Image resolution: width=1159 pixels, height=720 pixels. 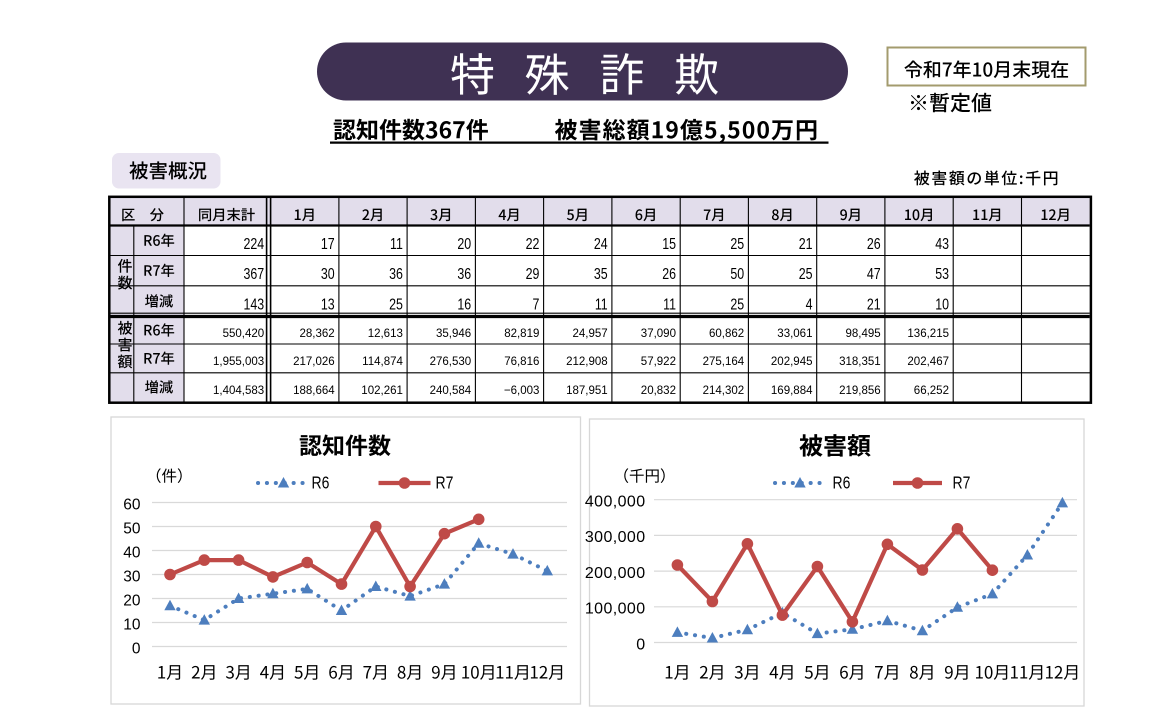 I want to click on svg-text: 82,819, so click(x=521, y=333).